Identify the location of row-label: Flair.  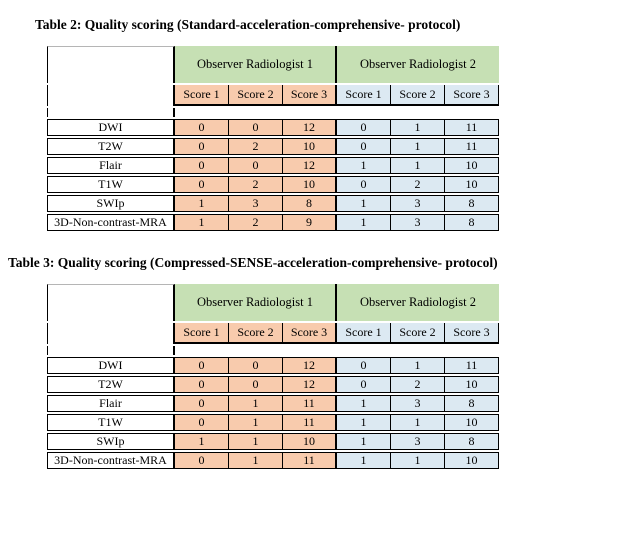
(111, 403).